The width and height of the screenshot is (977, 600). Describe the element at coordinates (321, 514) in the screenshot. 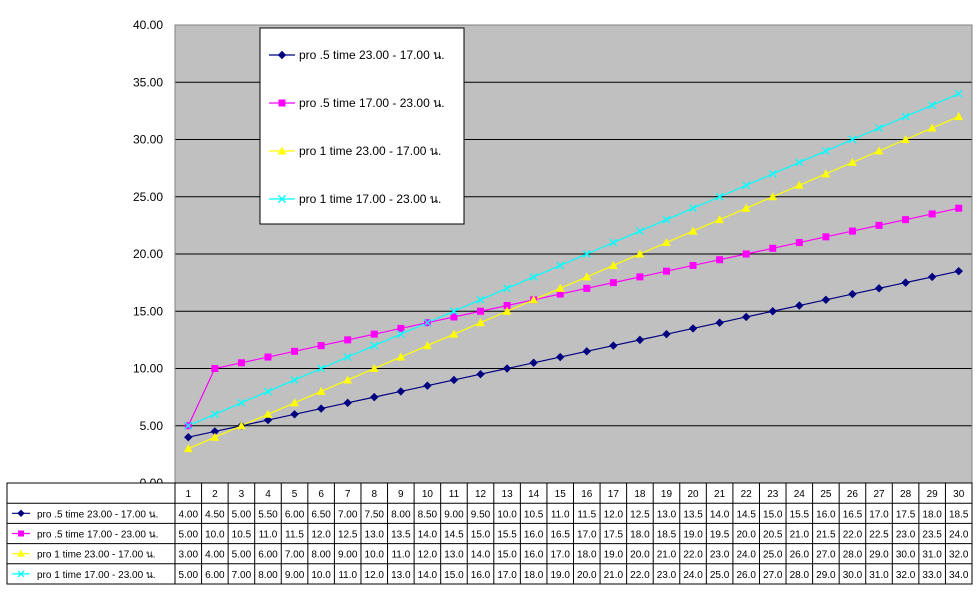

I see `table-cell: 6.50` at that location.